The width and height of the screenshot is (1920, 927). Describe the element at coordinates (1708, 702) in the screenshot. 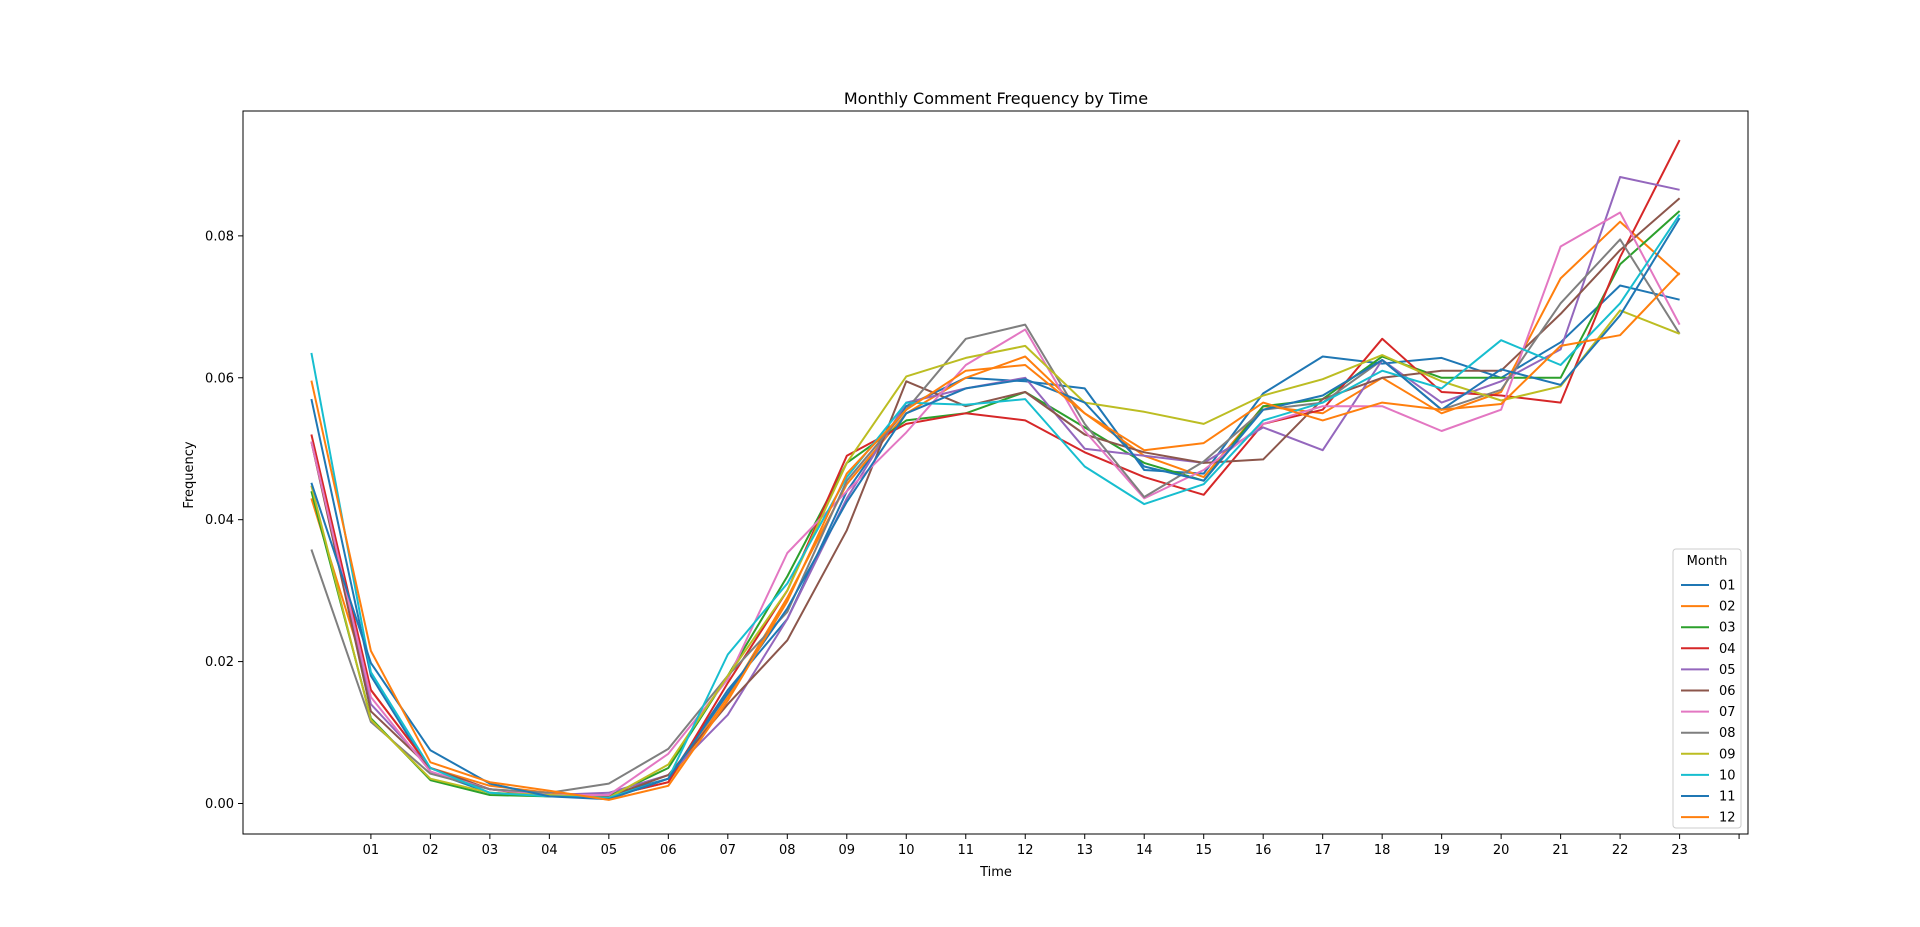

I see `legend-entries: 01 02 03 04 05 06 07 08 09 10 11 12` at that location.